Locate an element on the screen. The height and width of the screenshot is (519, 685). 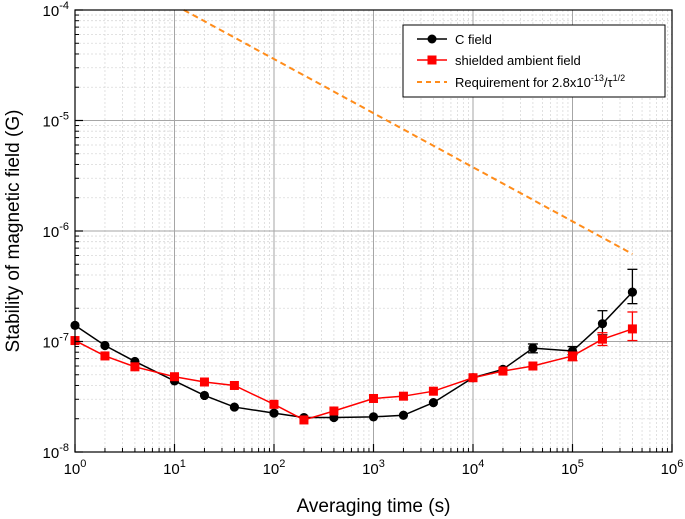
x-axis-label: Averaging time (s) is located at coordinates (374, 506).